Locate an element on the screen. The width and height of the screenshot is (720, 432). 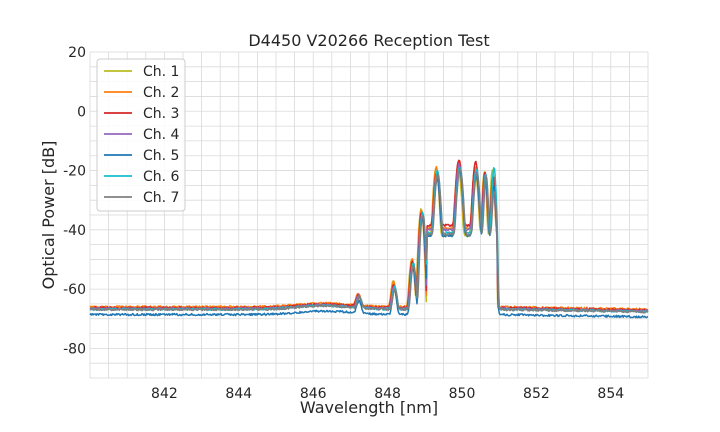
chart-title: D4450 V20266 Reception Test is located at coordinates (368, 40).